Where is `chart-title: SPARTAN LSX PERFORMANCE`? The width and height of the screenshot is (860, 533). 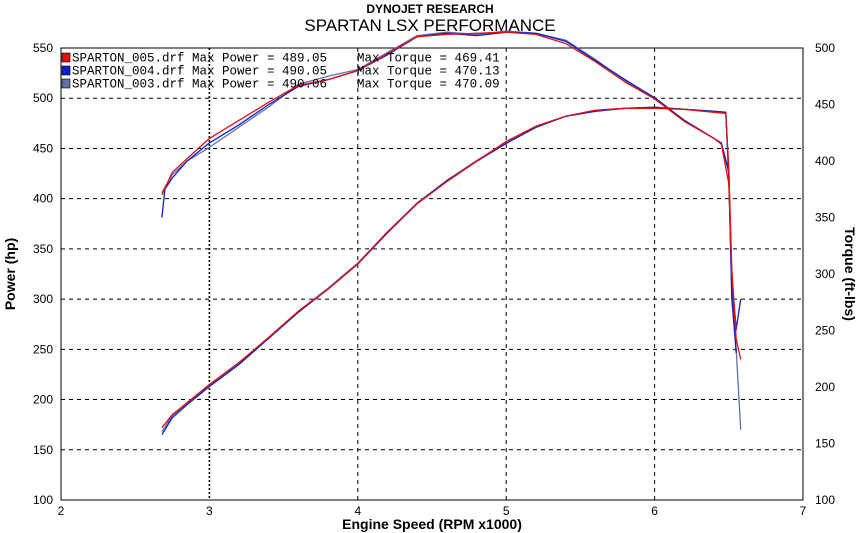
chart-title: SPARTAN LSX PERFORMANCE is located at coordinates (430, 25).